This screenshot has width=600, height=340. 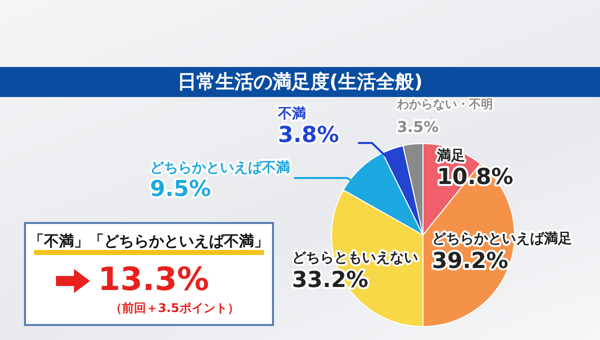 What do you see at coordinates (300, 82) in the screenshot?
I see `chart-title: 日常生活の満足度(生活全般)` at bounding box center [300, 82].